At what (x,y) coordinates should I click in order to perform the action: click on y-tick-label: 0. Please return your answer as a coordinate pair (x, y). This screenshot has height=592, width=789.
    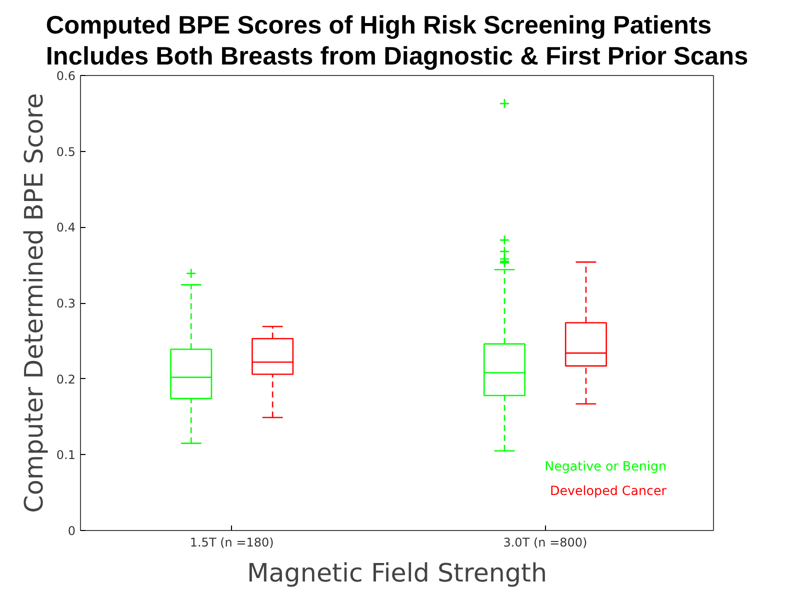
    Looking at the image, I should click on (72, 531).